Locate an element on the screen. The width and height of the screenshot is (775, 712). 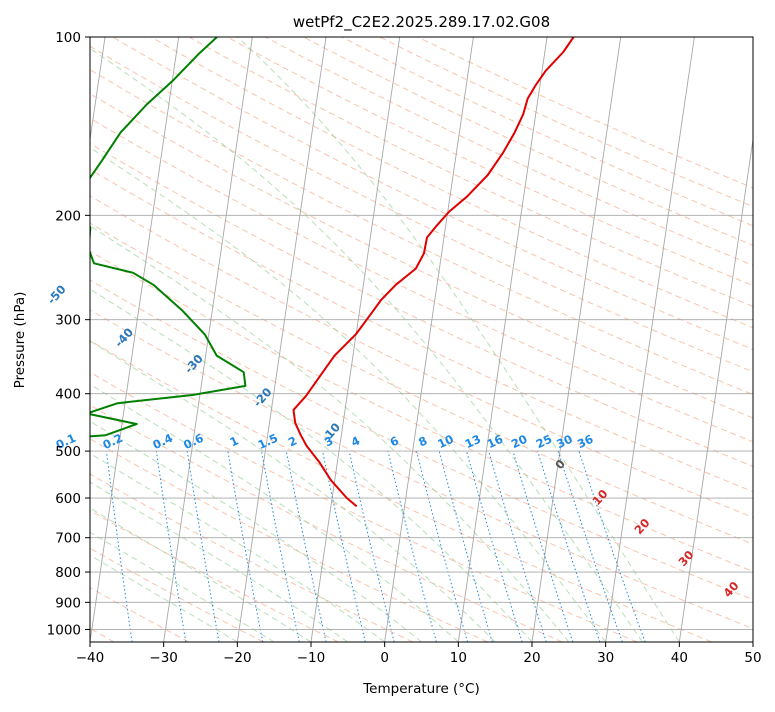
y-tick-label: 200 is located at coordinates (68, 216).